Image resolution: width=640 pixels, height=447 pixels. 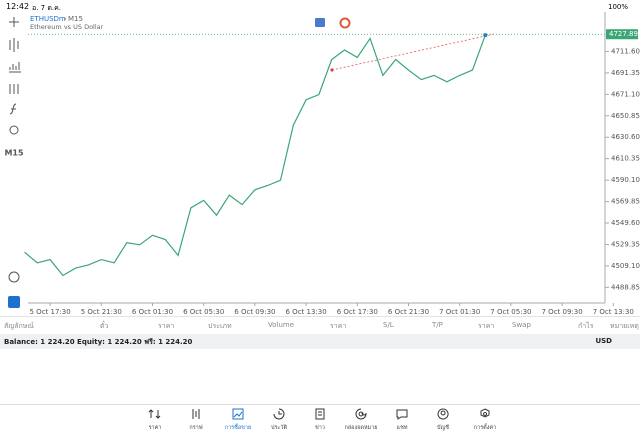 I want to click on last-point, so click(x=485, y=35).